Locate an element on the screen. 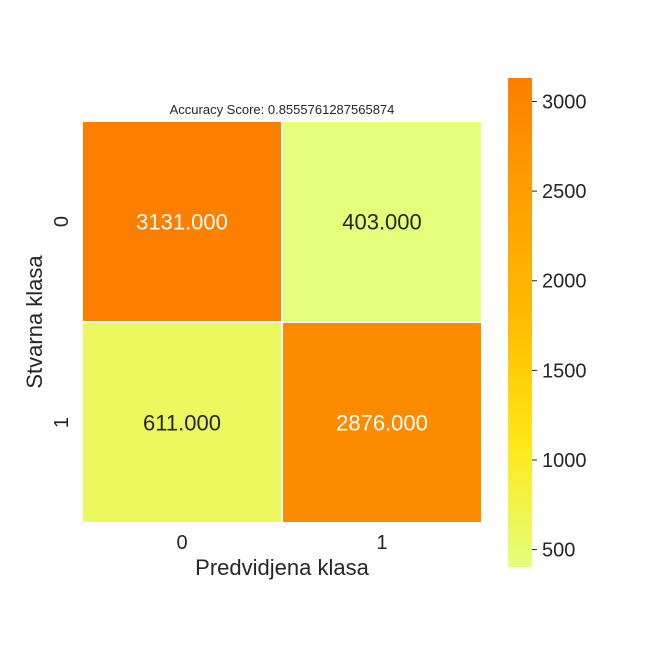 This screenshot has height=648, width=648. cell-value-label-1-1: 2876.000 is located at coordinates (382, 423).